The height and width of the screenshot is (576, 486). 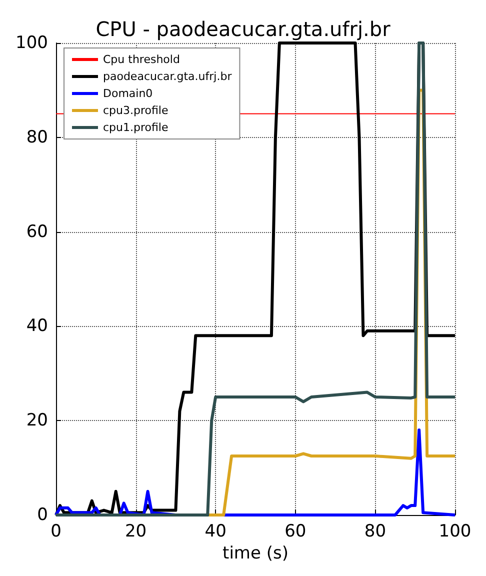 I want to click on legend-label: Cpu threshold, so click(x=141, y=59).